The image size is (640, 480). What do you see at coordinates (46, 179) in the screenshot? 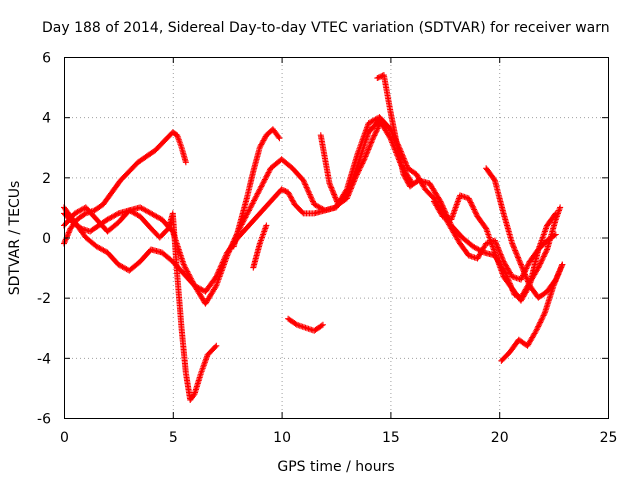
I see `y-tick-label: 2` at bounding box center [46, 179].